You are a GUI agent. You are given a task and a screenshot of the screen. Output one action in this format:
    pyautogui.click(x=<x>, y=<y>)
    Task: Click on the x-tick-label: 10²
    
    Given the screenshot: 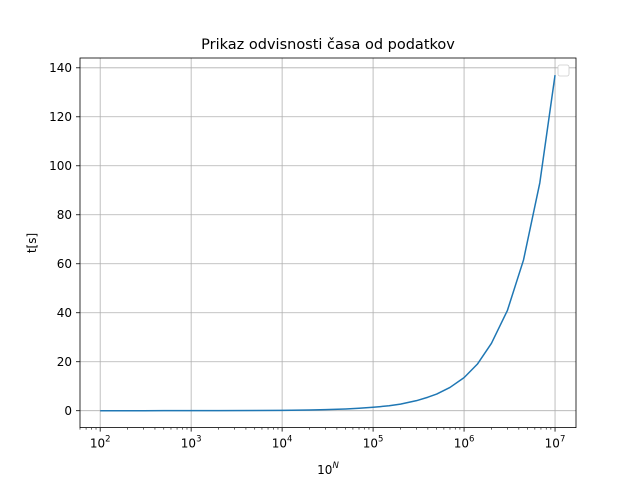 What is the action you would take?
    pyautogui.click(x=100, y=443)
    